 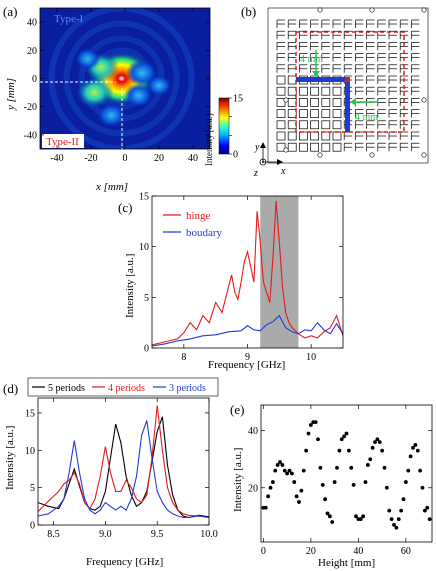 I want to click on hinge-horizontal-bar, so click(x=322, y=79).